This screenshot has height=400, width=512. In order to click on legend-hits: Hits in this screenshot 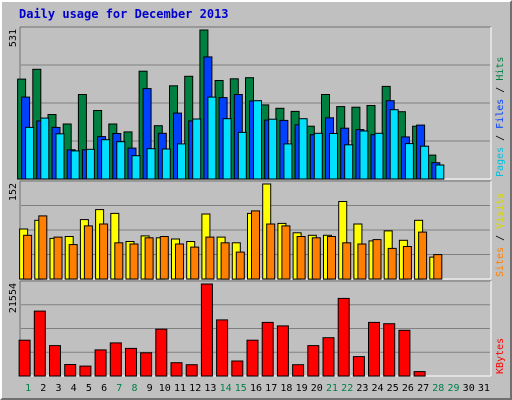, I will do `click(500, 69)`.